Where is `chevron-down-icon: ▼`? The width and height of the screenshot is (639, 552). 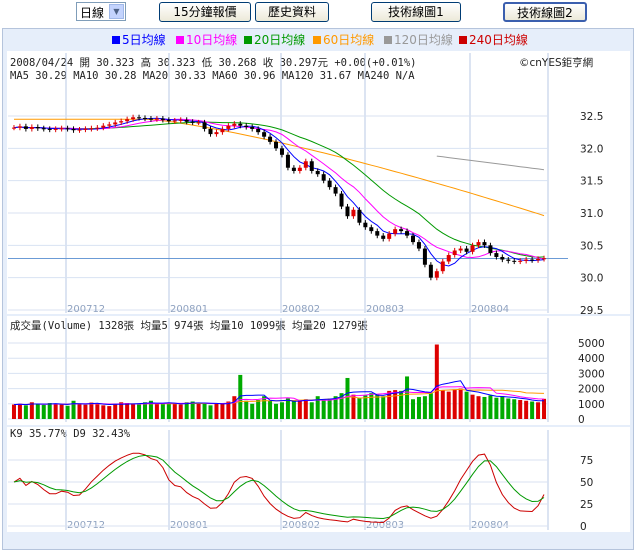 chevron-down-icon: ▼ is located at coordinates (116, 11).